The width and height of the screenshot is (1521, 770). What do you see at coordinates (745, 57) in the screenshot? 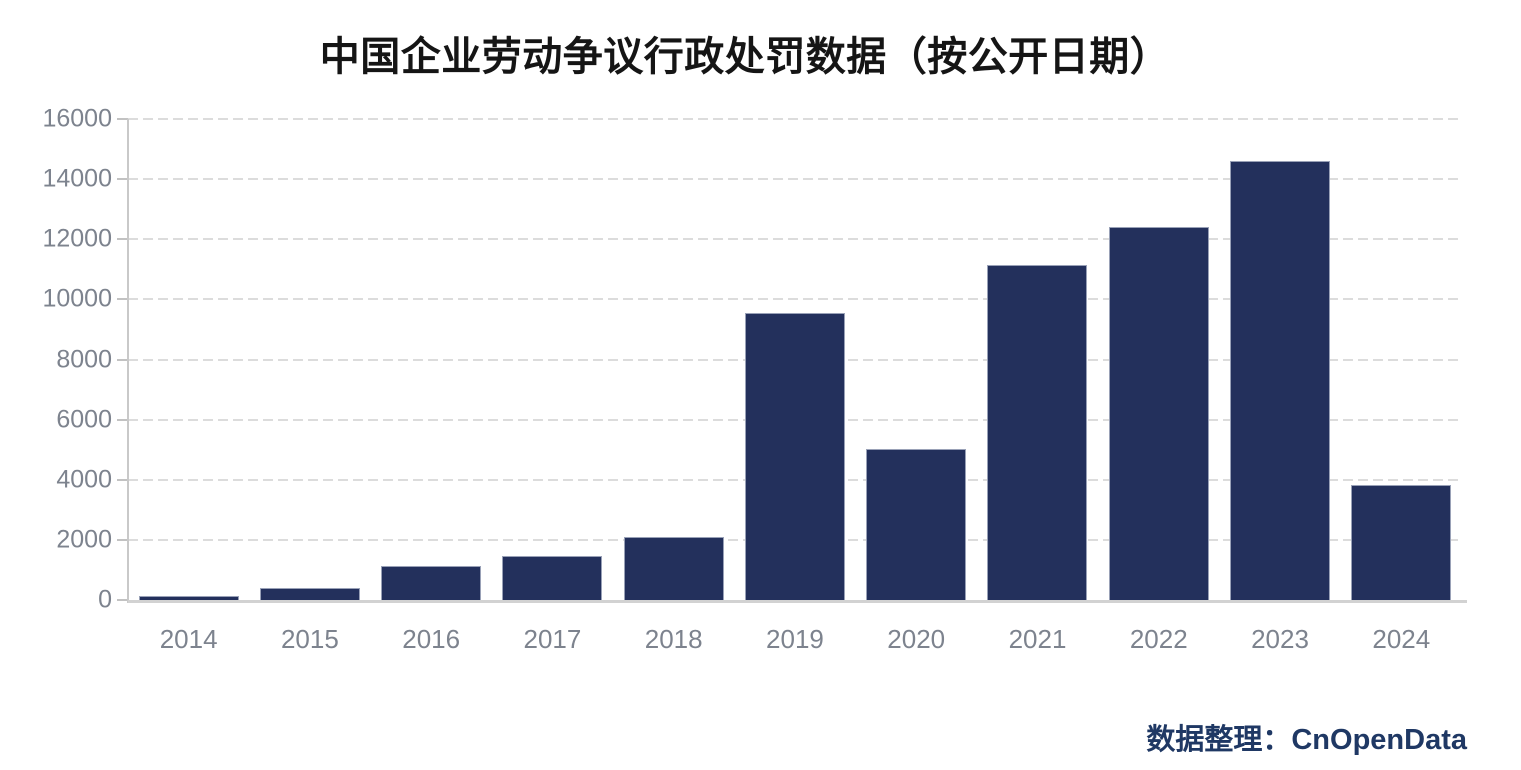
I see `chart-title: 中国企业劳动争议行政处罚数据（按公开日期）` at bounding box center [745, 57].